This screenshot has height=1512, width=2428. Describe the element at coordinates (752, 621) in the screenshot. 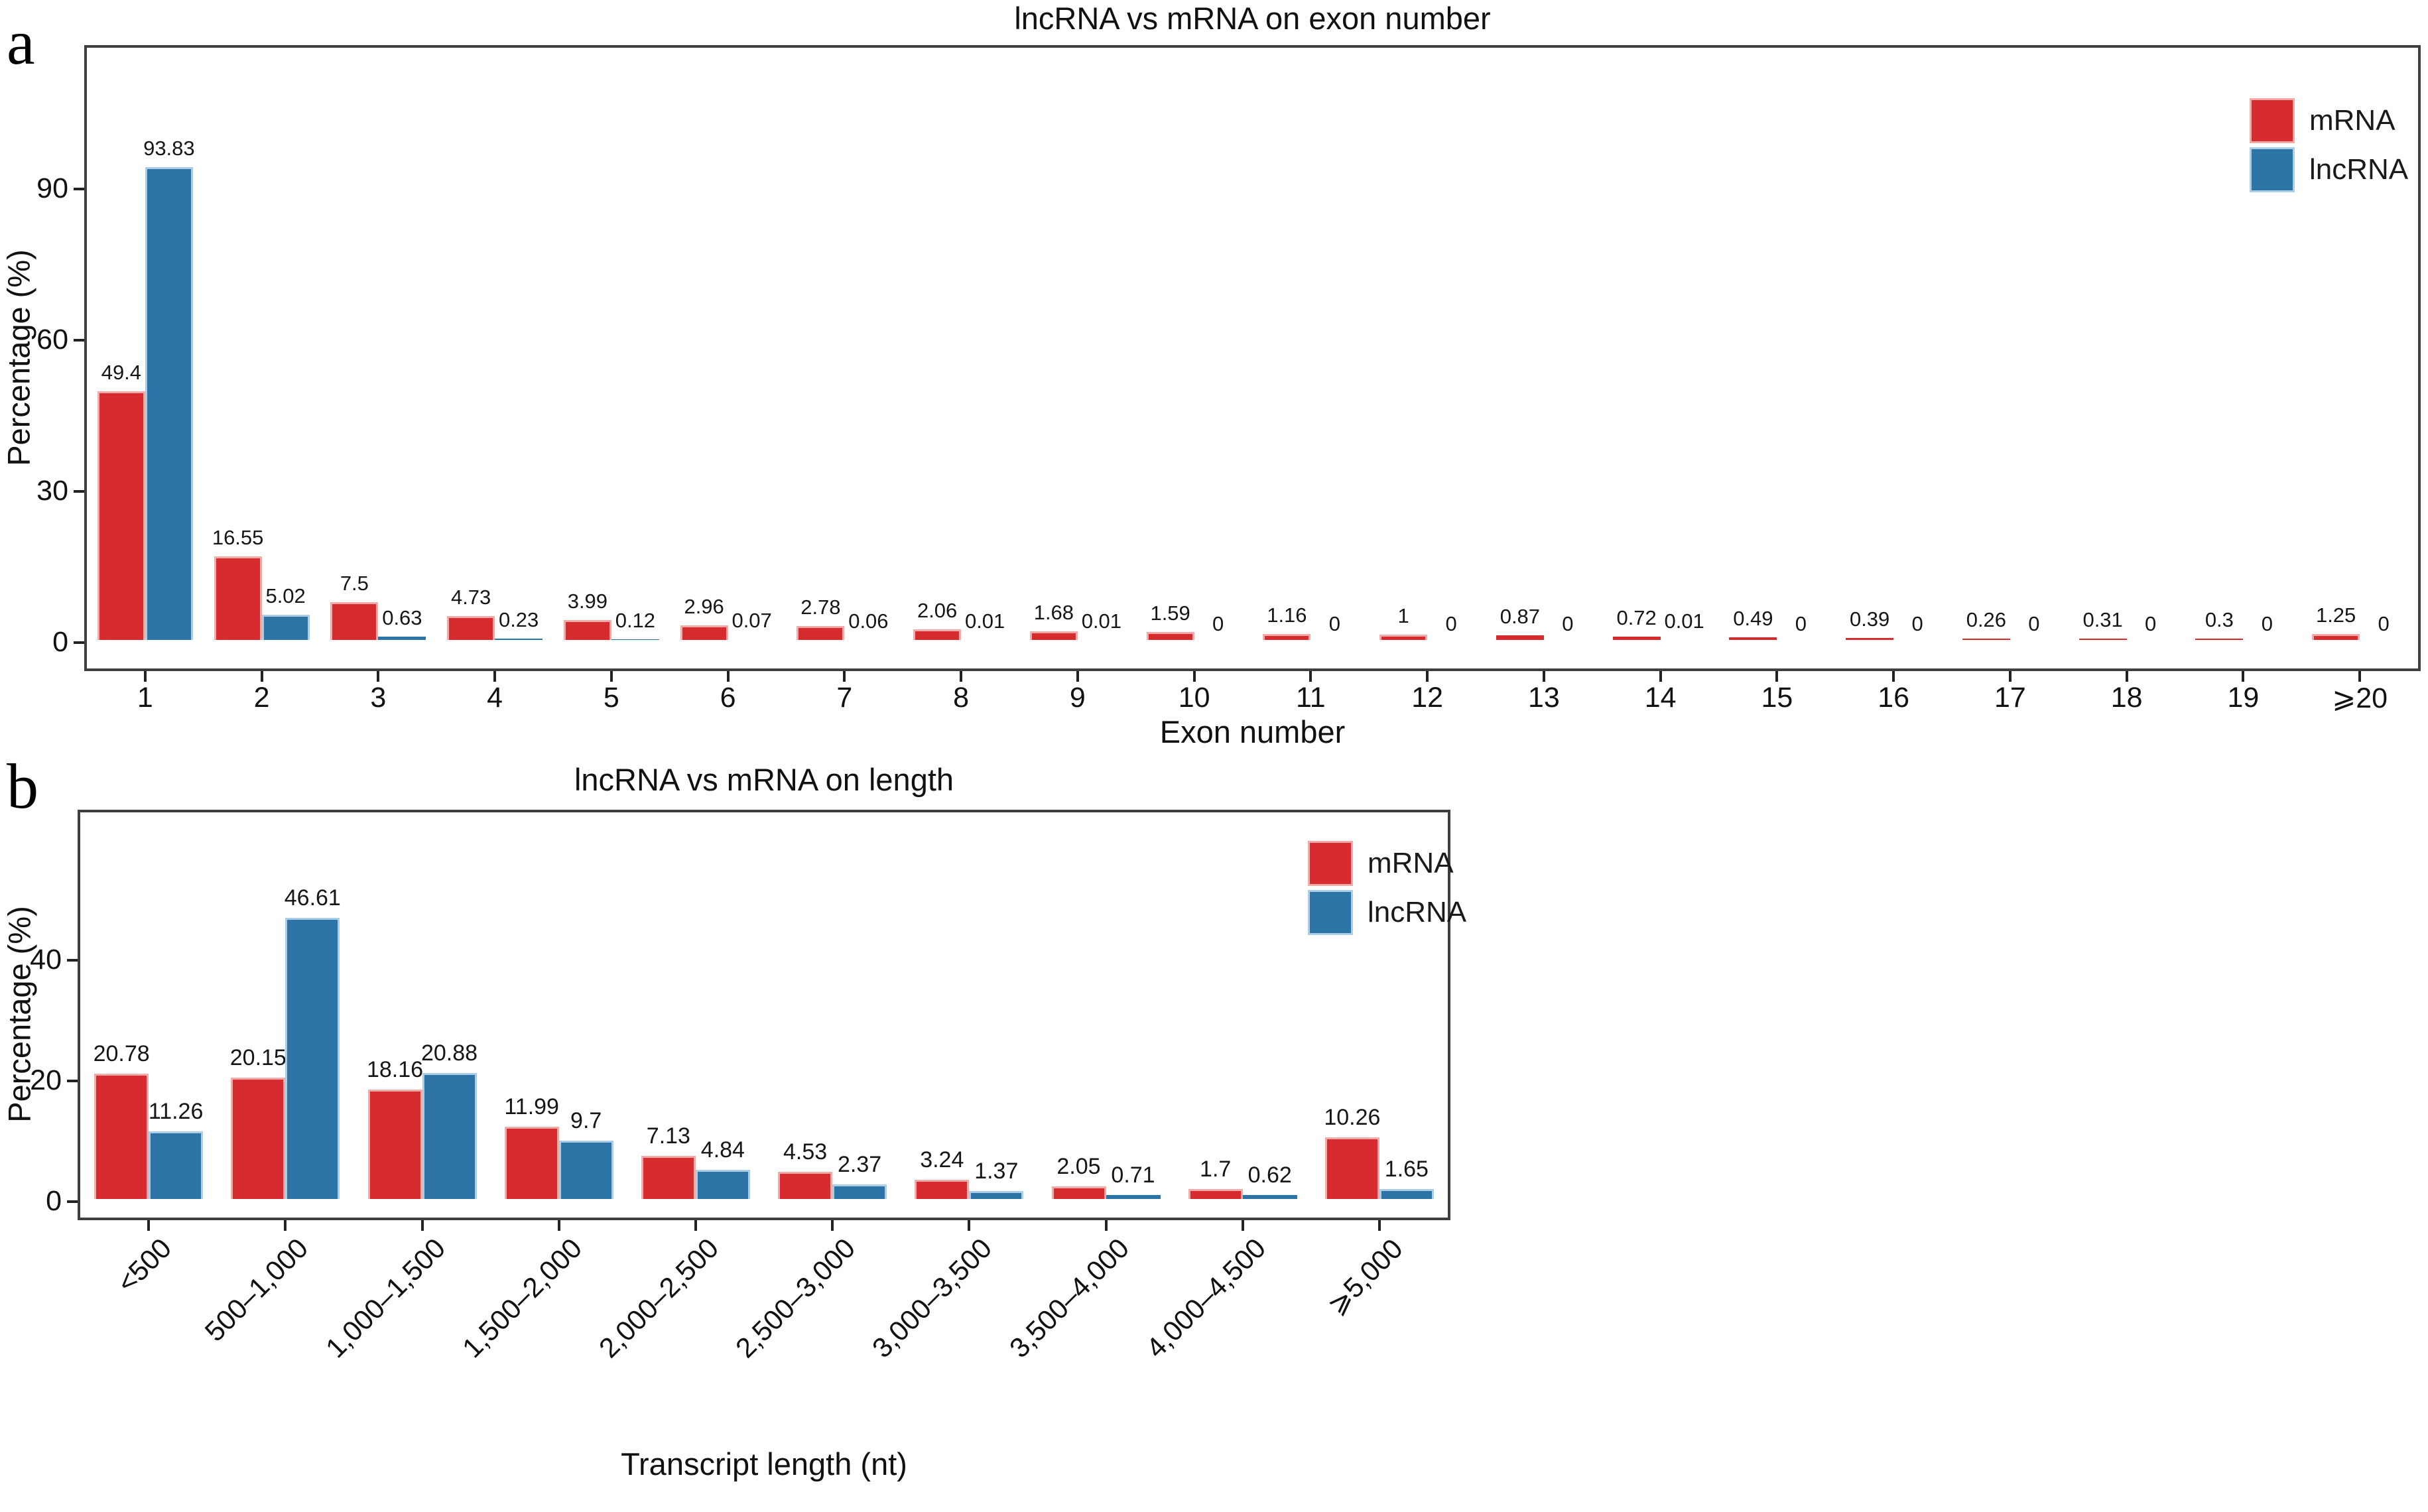

I see `bar-value-label: 0.07` at that location.